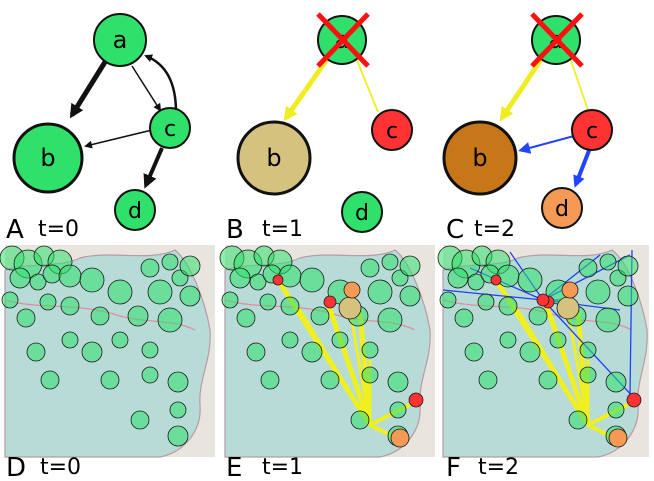  Describe the element at coordinates (88, 89) in the screenshot. I see `edge-a-b` at that location.